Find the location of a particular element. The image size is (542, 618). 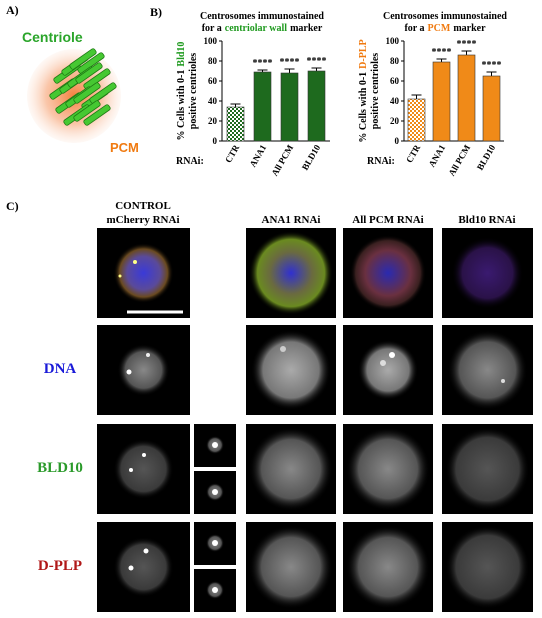

column-header: Bld10 RNAi is located at coordinates (486, 220).